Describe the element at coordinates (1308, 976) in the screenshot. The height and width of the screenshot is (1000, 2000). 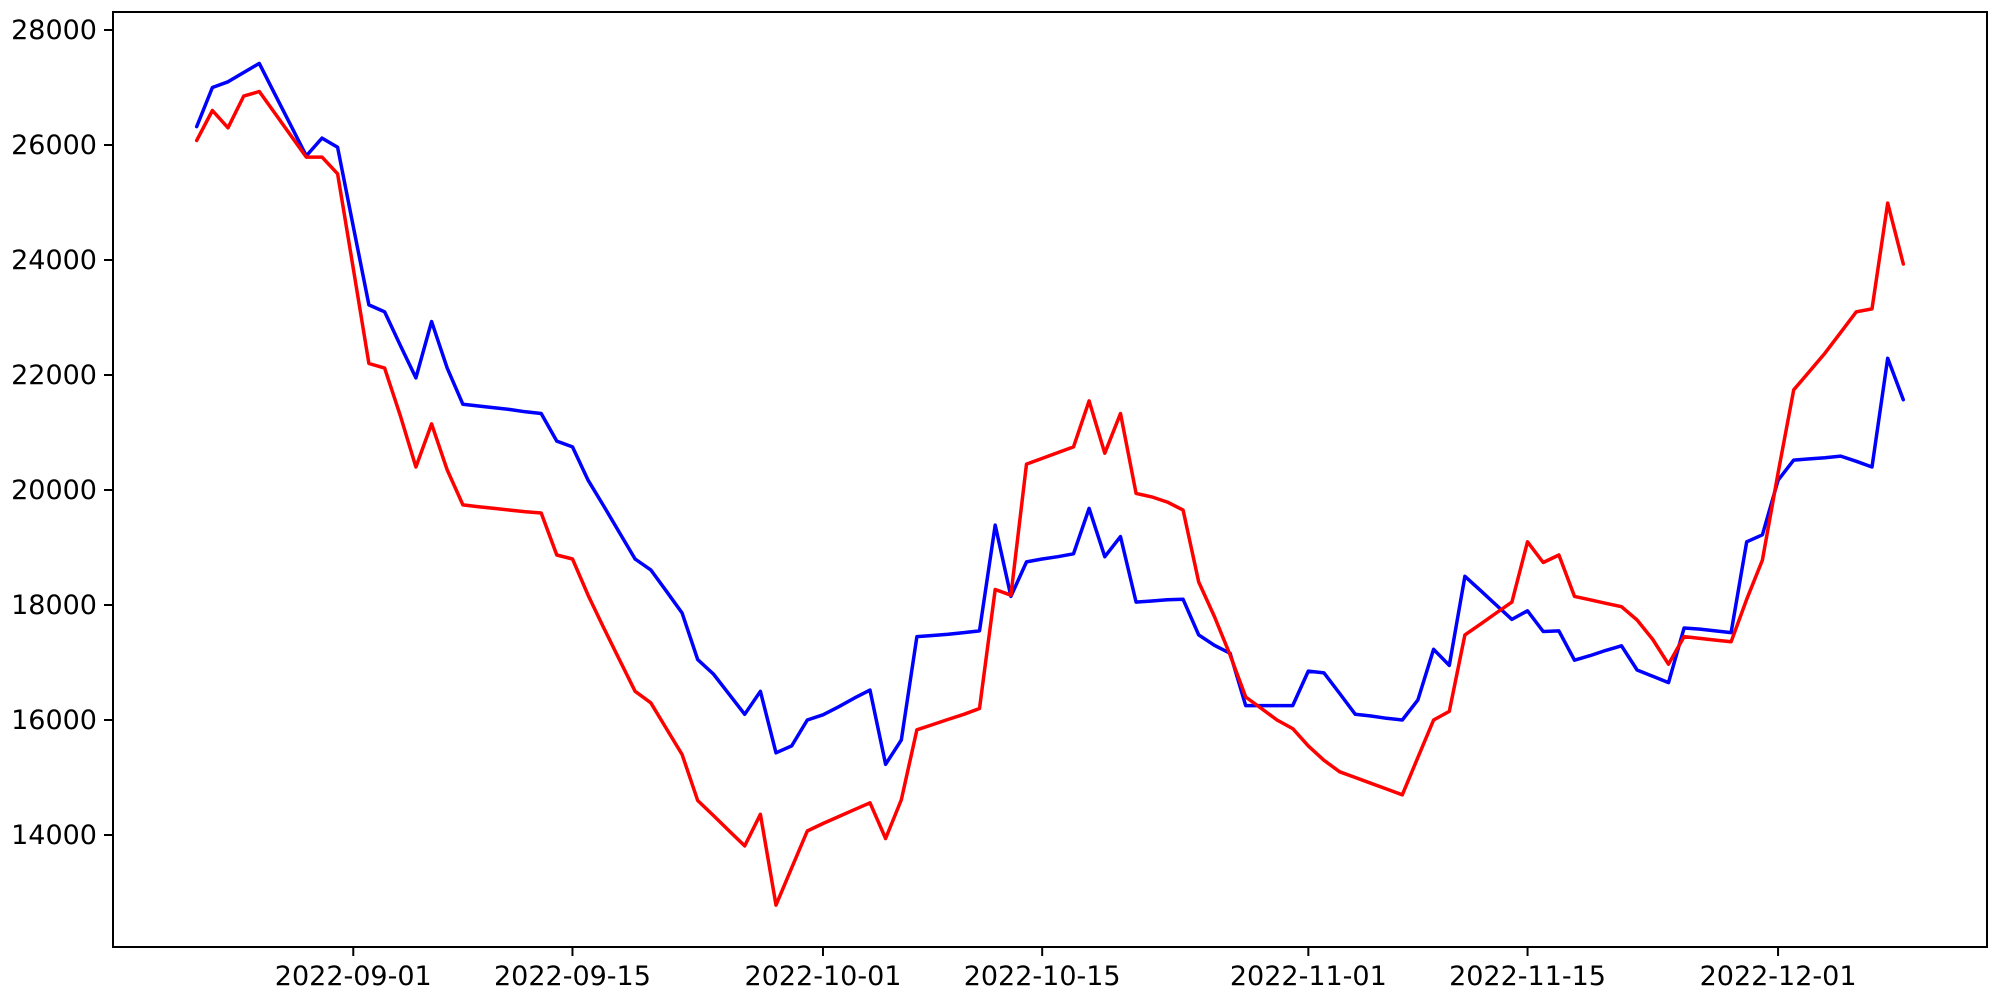
I see `x-tick-label: 2022-11-01` at that location.